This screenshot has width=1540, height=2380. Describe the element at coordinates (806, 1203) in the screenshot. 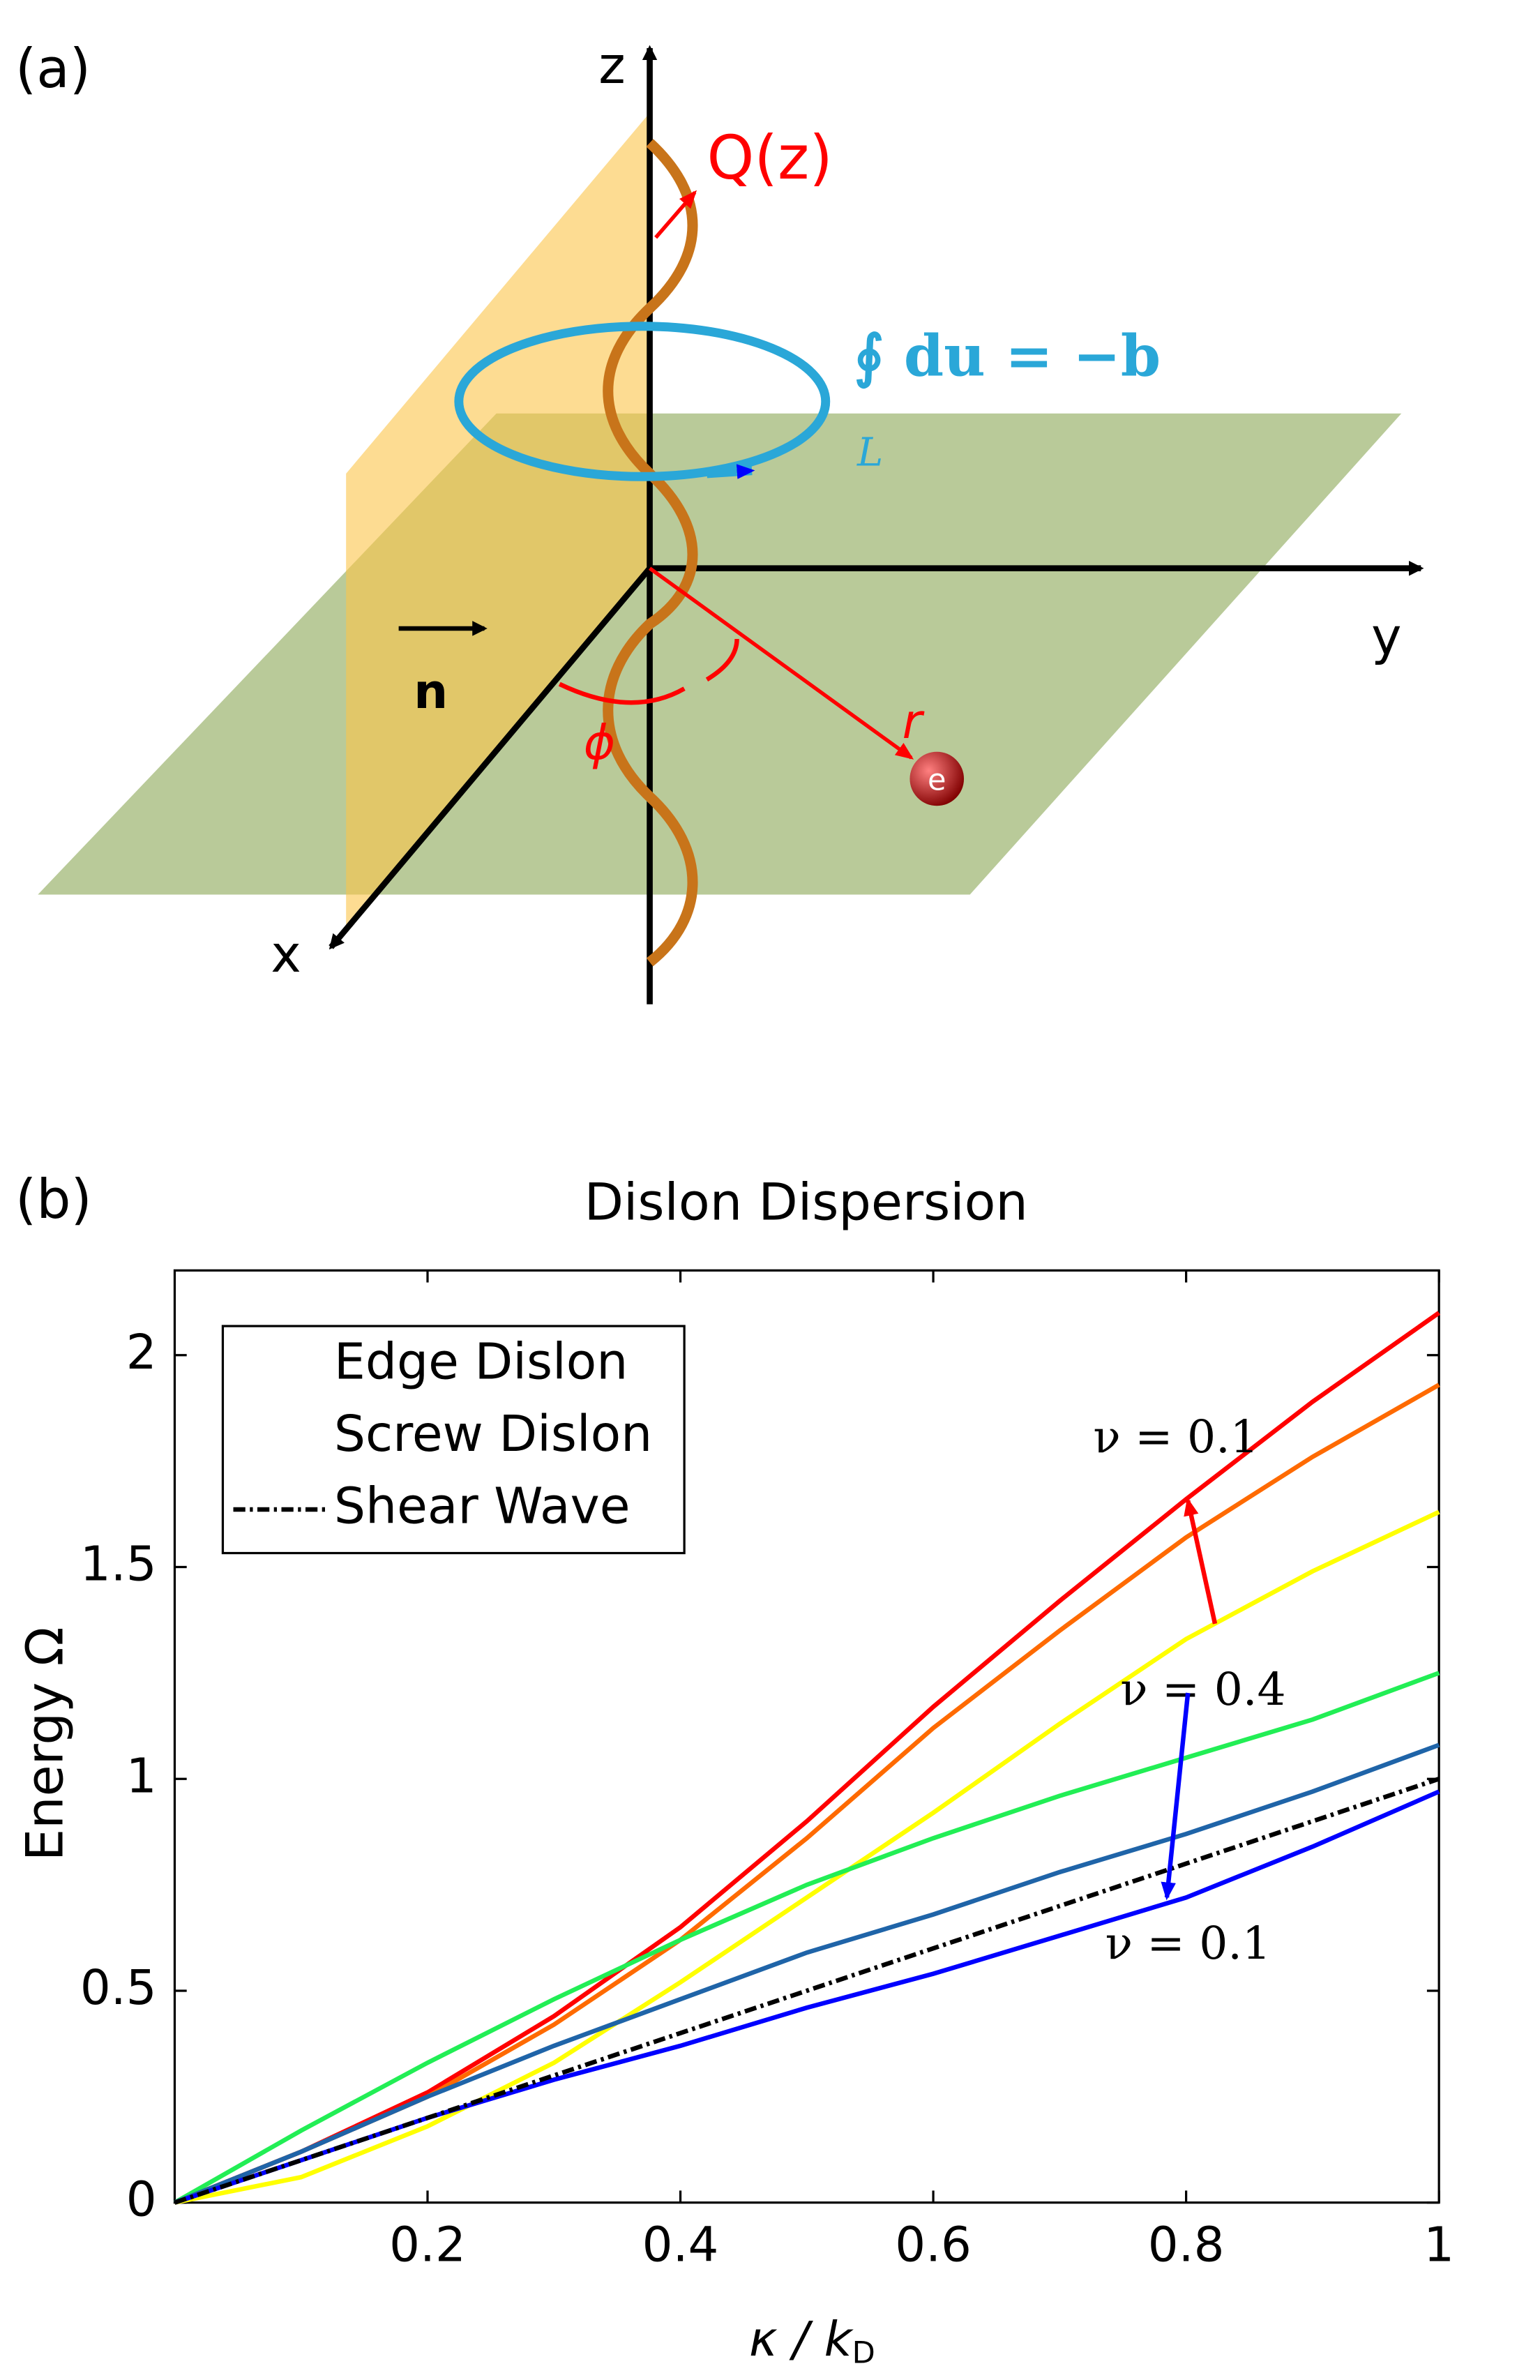

I see `chart-title: Dislon Dispersion` at that location.